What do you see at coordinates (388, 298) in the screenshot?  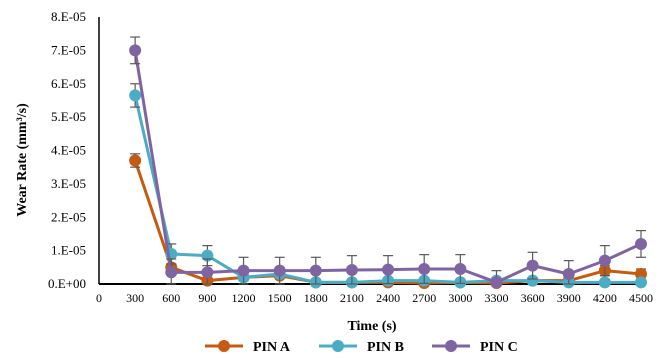 I see `x-tick-label: 2400` at bounding box center [388, 298].